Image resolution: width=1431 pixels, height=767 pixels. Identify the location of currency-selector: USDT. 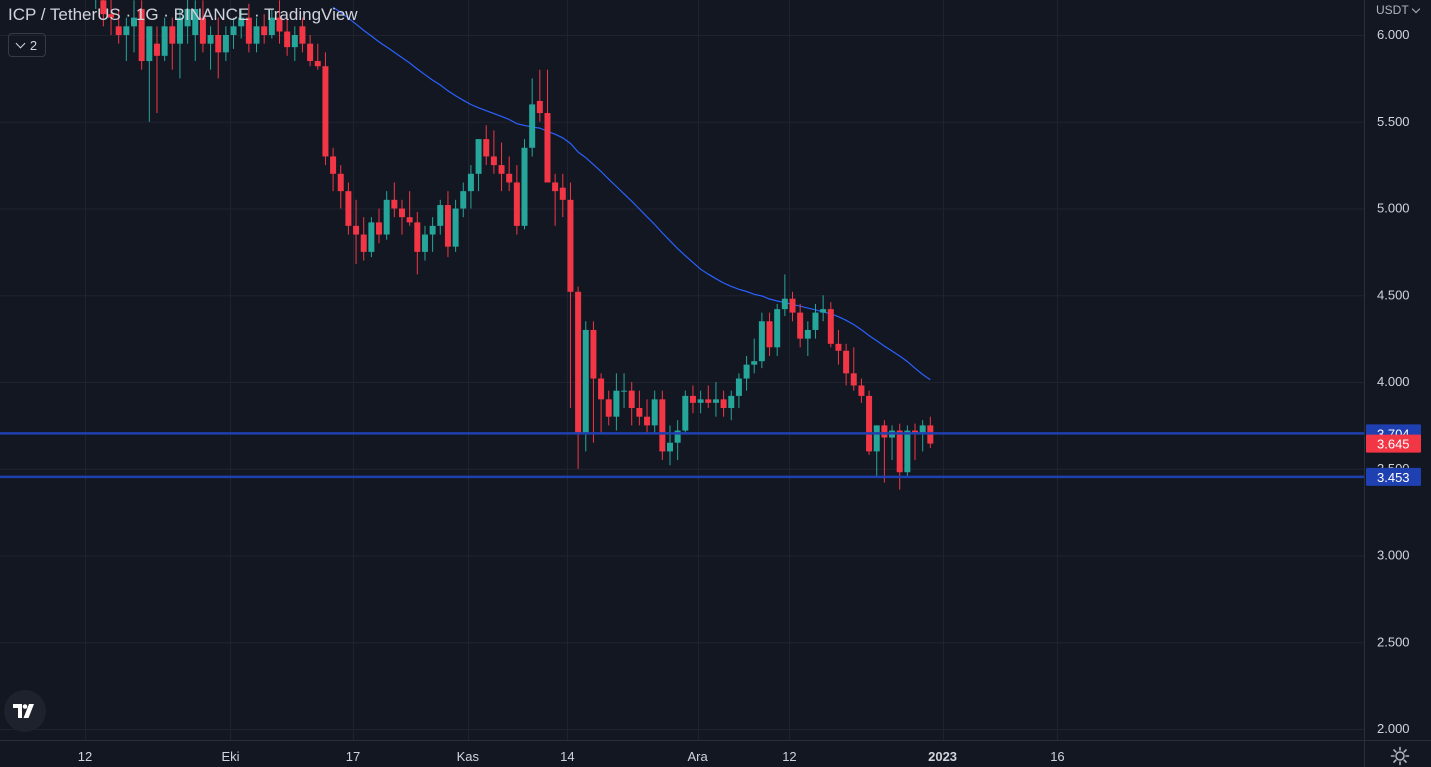
(1398, 10).